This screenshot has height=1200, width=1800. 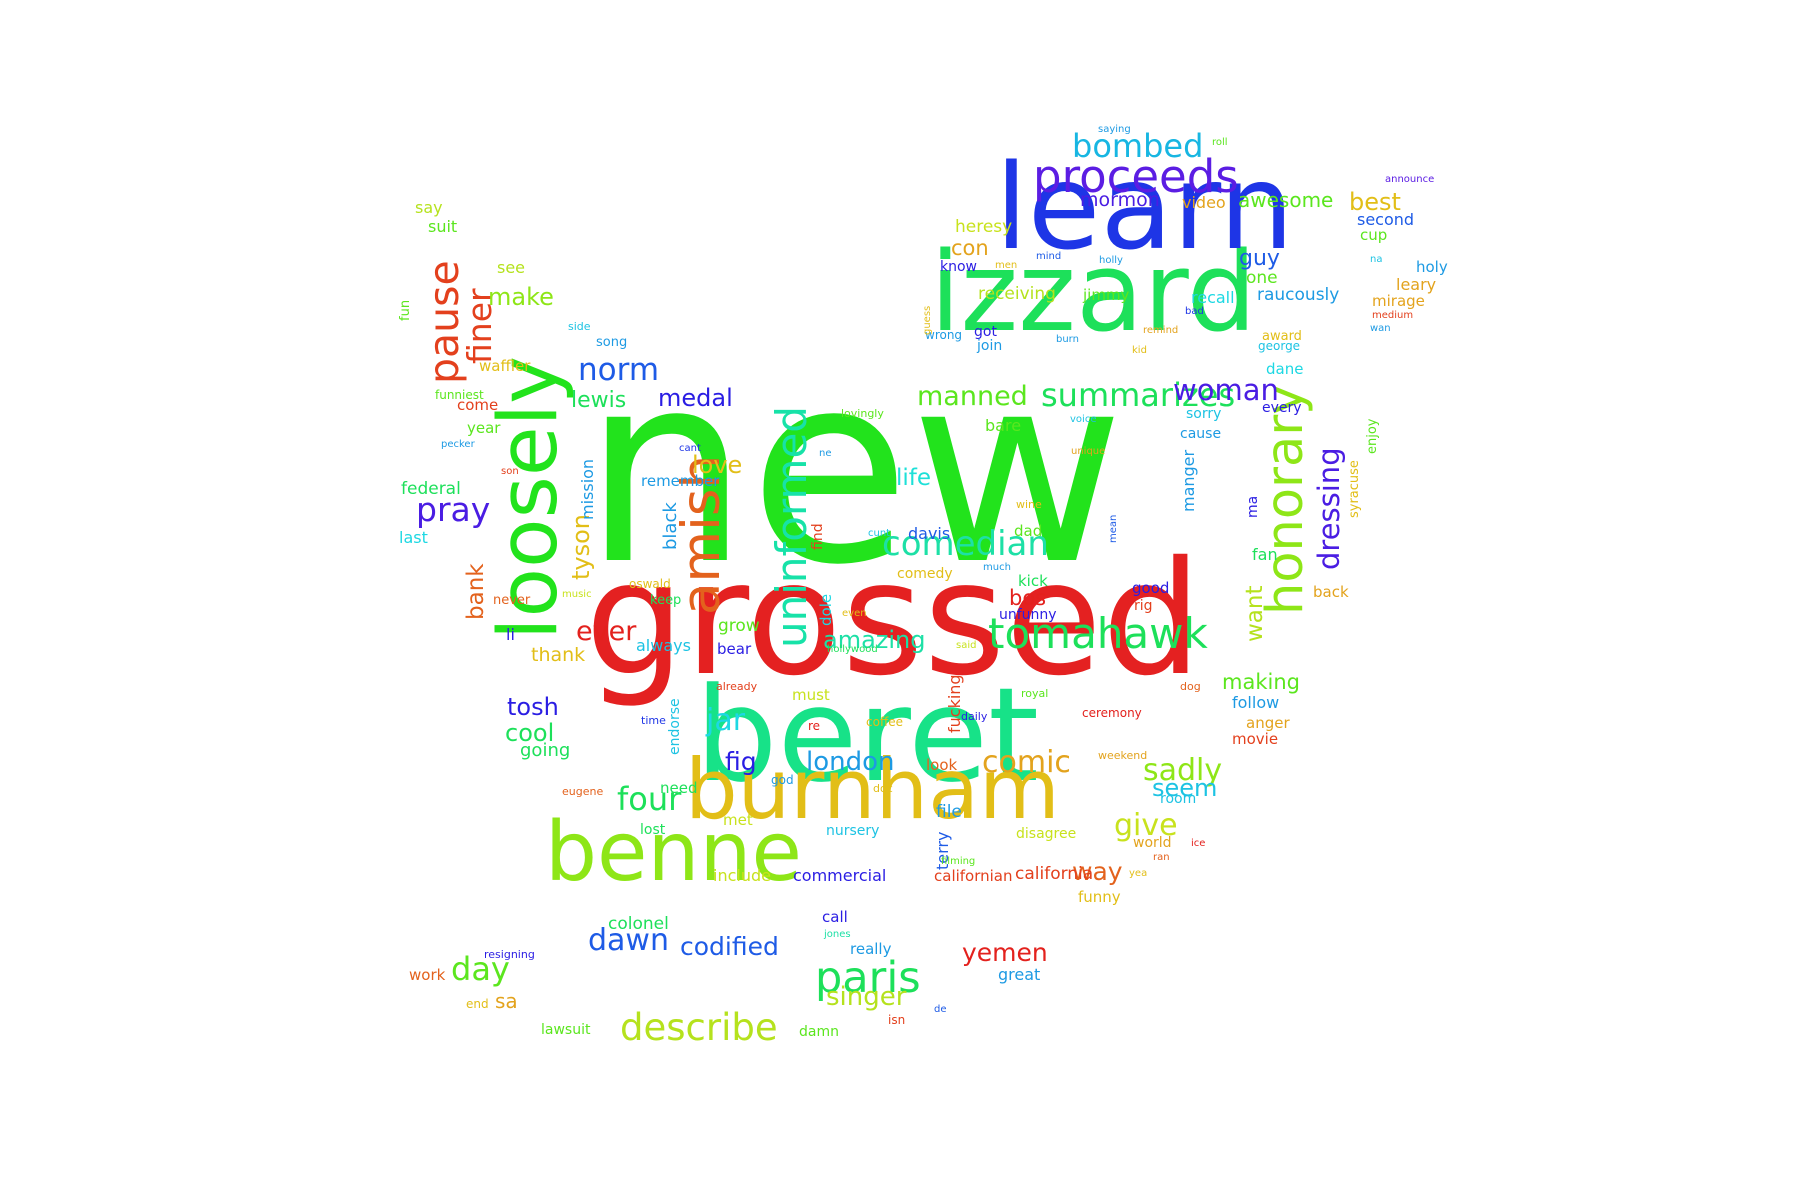 I want to click on word-cup: cup, so click(x=1373, y=235).